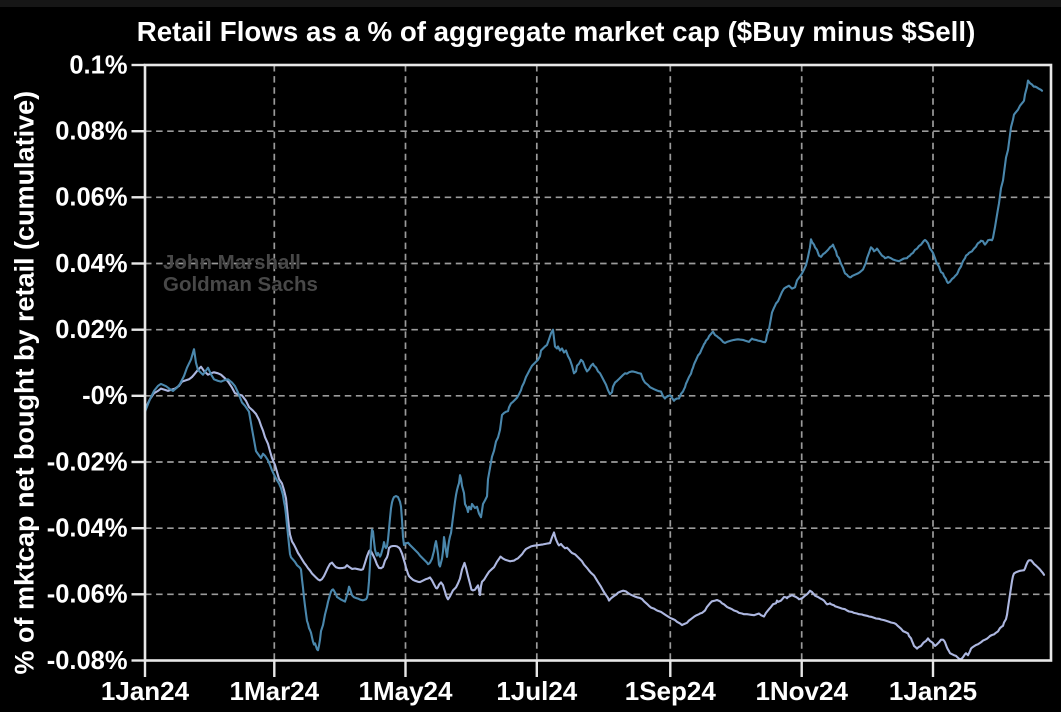 Image resolution: width=1061 pixels, height=712 pixels. What do you see at coordinates (406, 691) in the screenshot?
I see `svg-text: 1May24` at bounding box center [406, 691].